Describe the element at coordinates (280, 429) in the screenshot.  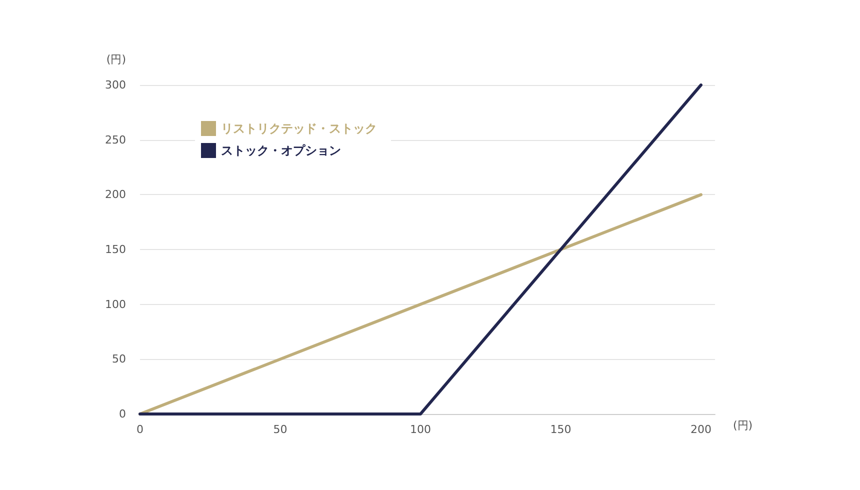
I see `x-tick-label: 50` at that location.